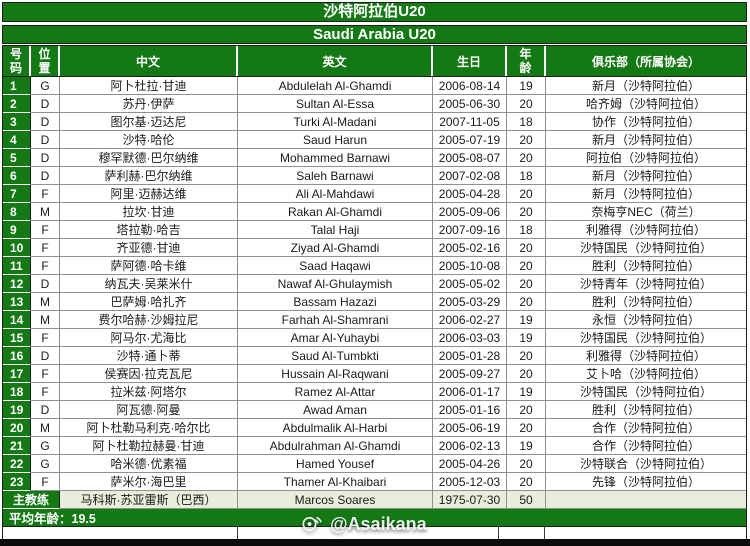 The width and height of the screenshot is (750, 546). I want to click on player-number-cell: 2, so click(17, 104).